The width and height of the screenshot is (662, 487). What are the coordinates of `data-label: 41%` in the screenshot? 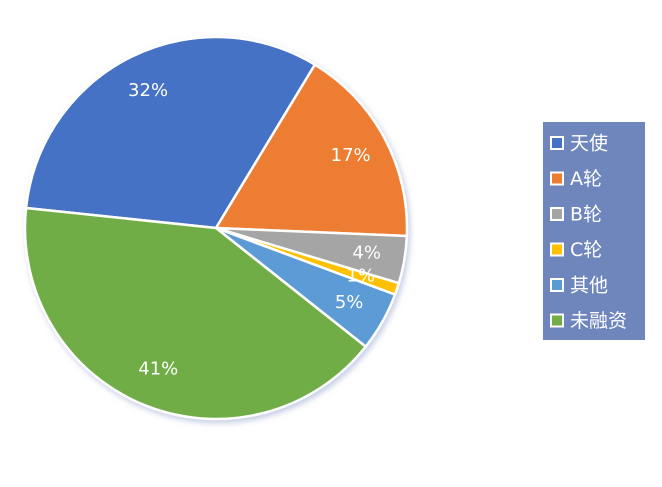 It's located at (158, 368).